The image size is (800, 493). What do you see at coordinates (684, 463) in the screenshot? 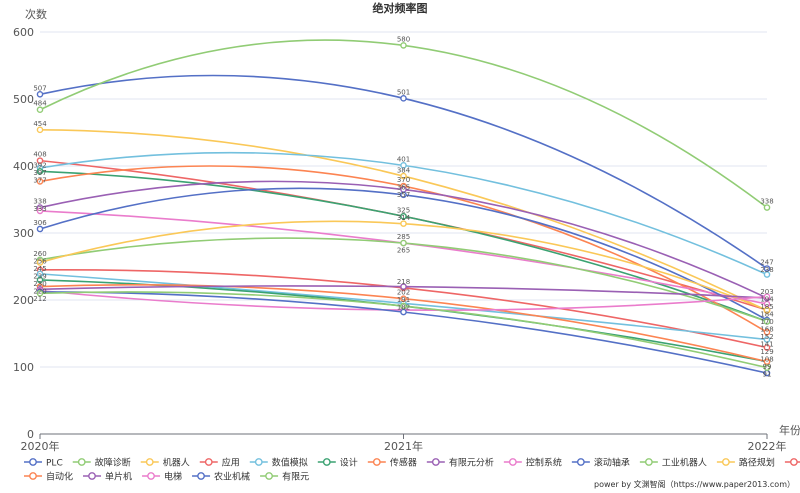
I see `legend-label: 工业机器人` at bounding box center [684, 463].